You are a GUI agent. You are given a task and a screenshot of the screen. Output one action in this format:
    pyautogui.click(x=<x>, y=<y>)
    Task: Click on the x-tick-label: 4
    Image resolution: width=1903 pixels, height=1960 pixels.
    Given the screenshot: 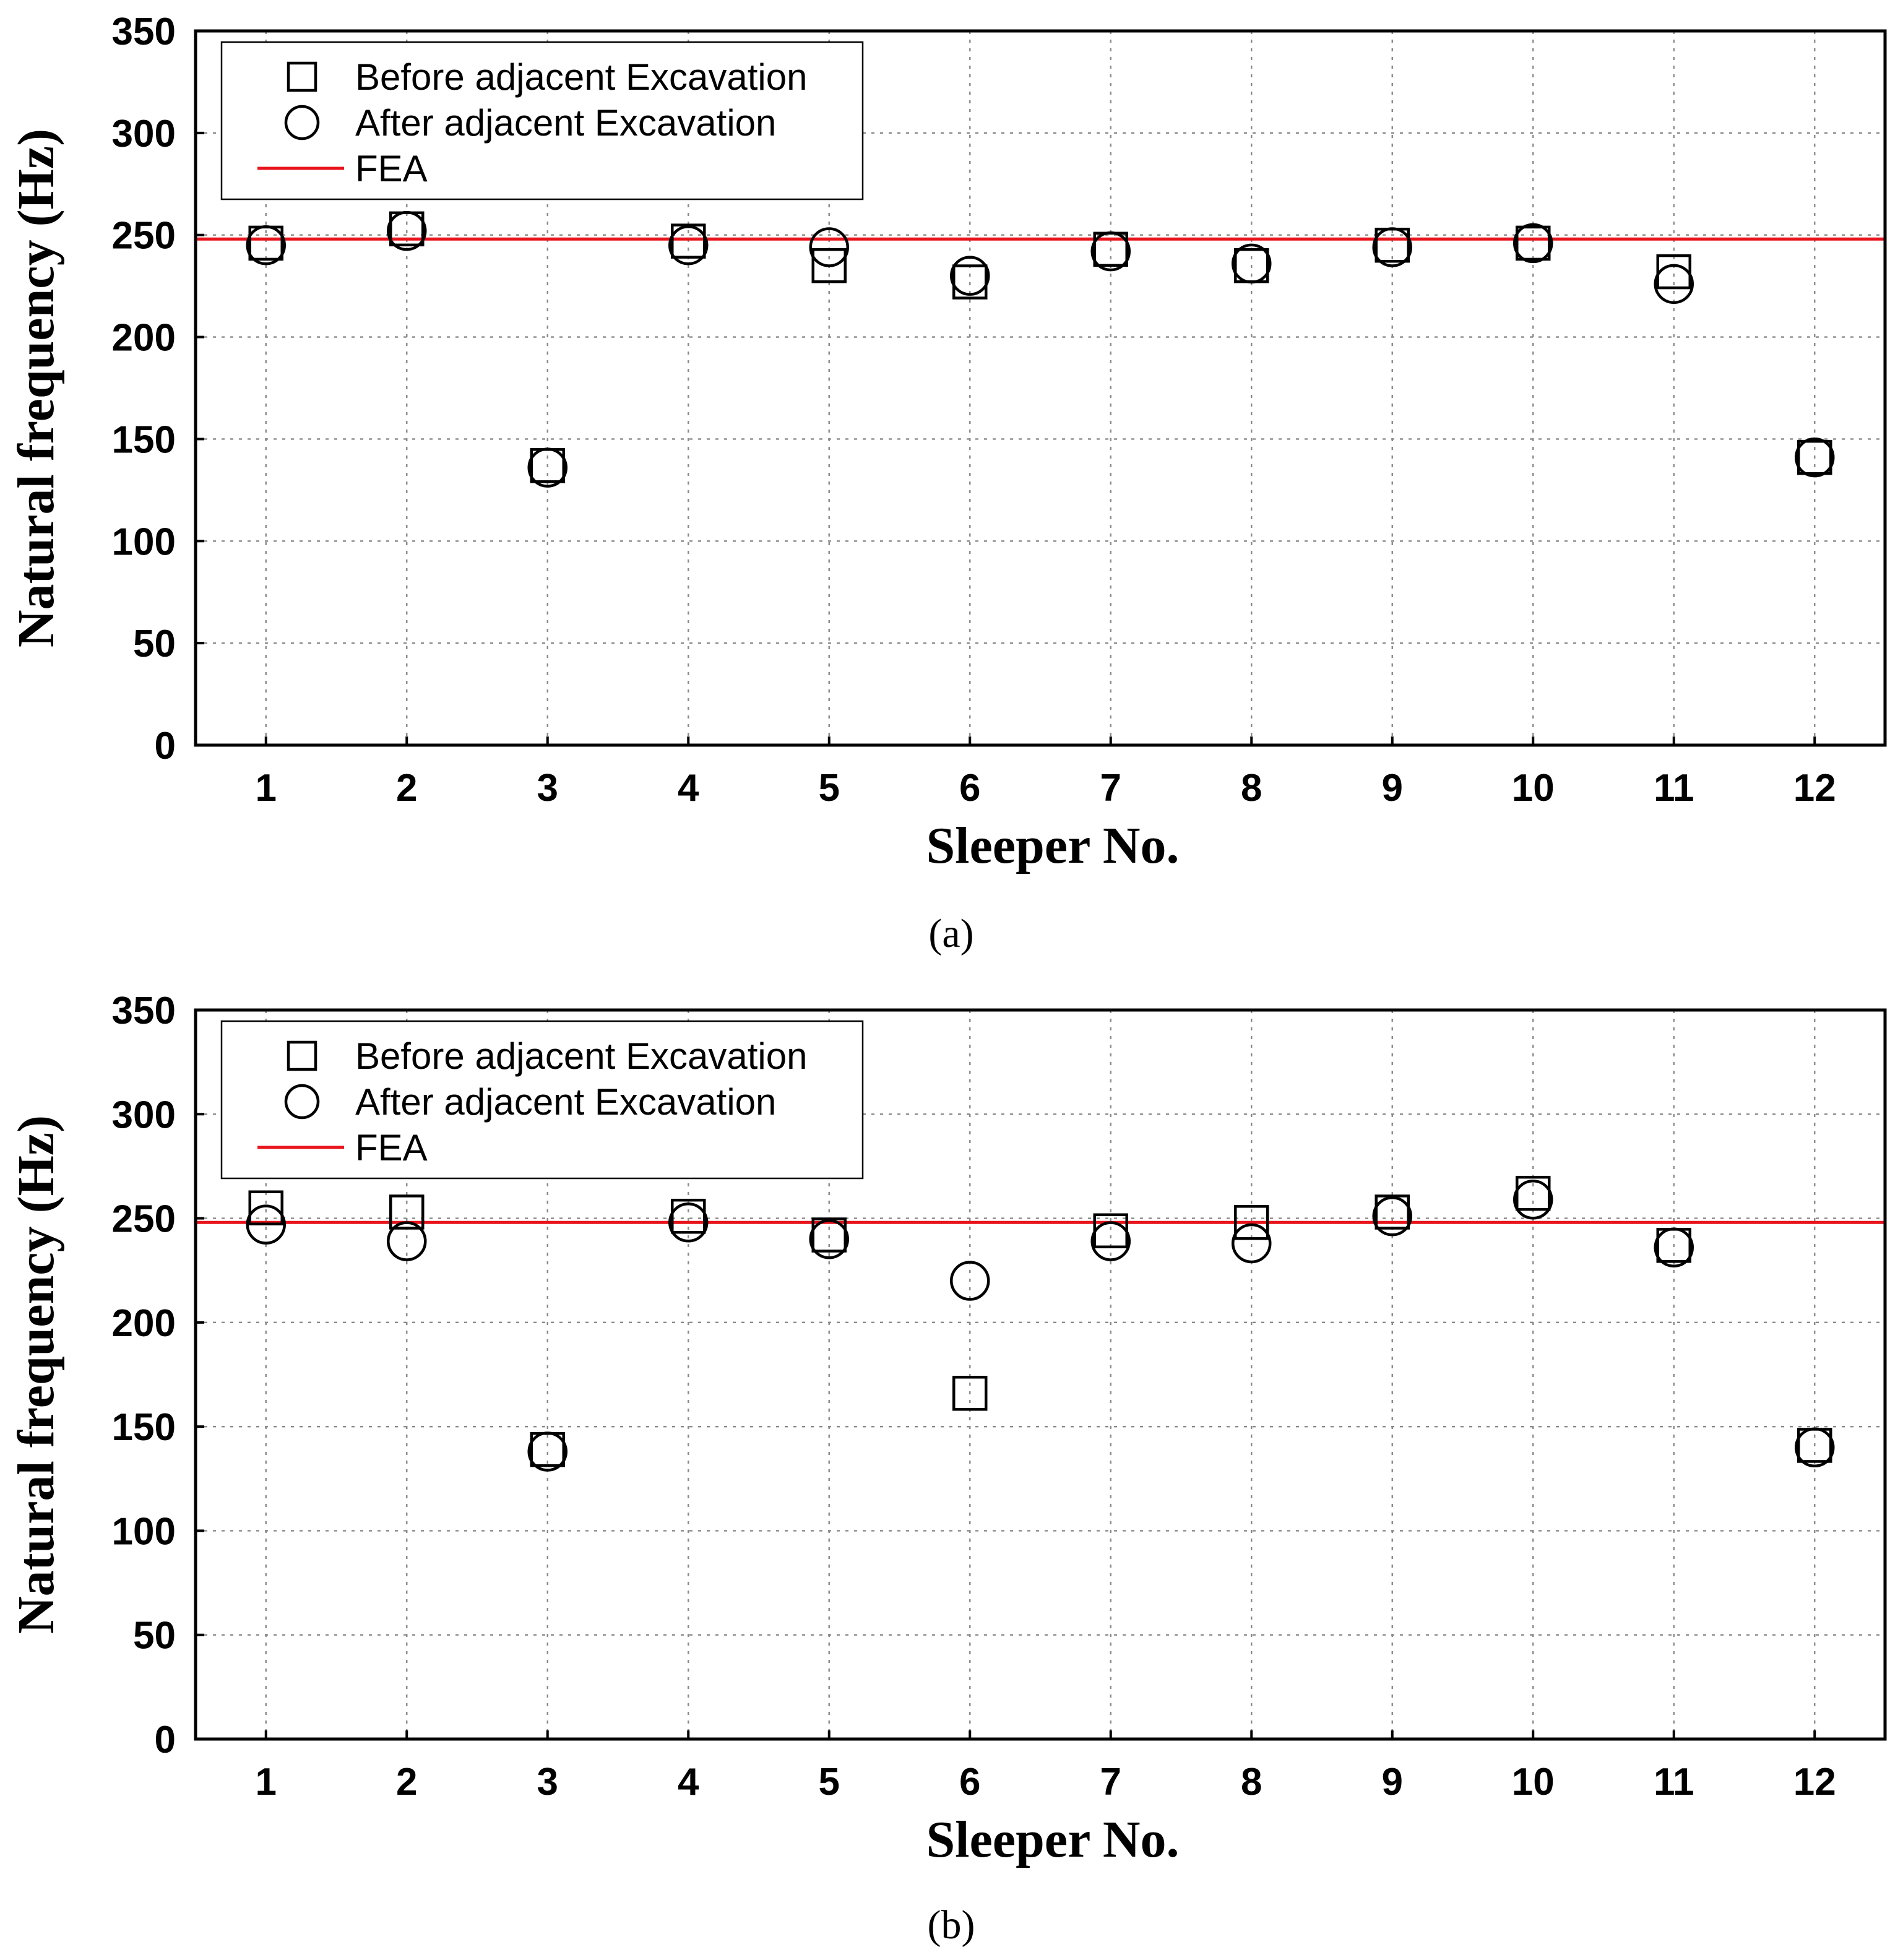 What is the action you would take?
    pyautogui.click(x=689, y=1782)
    